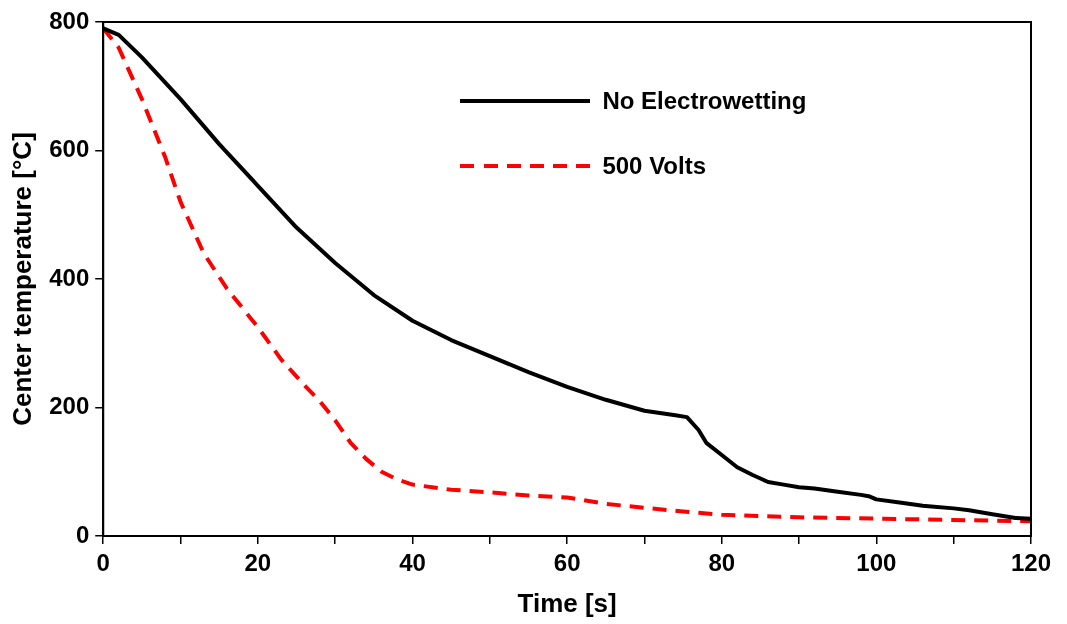 This screenshot has width=1067, height=624. Describe the element at coordinates (69, 149) in the screenshot. I see `y-tick-label: 600` at that location.